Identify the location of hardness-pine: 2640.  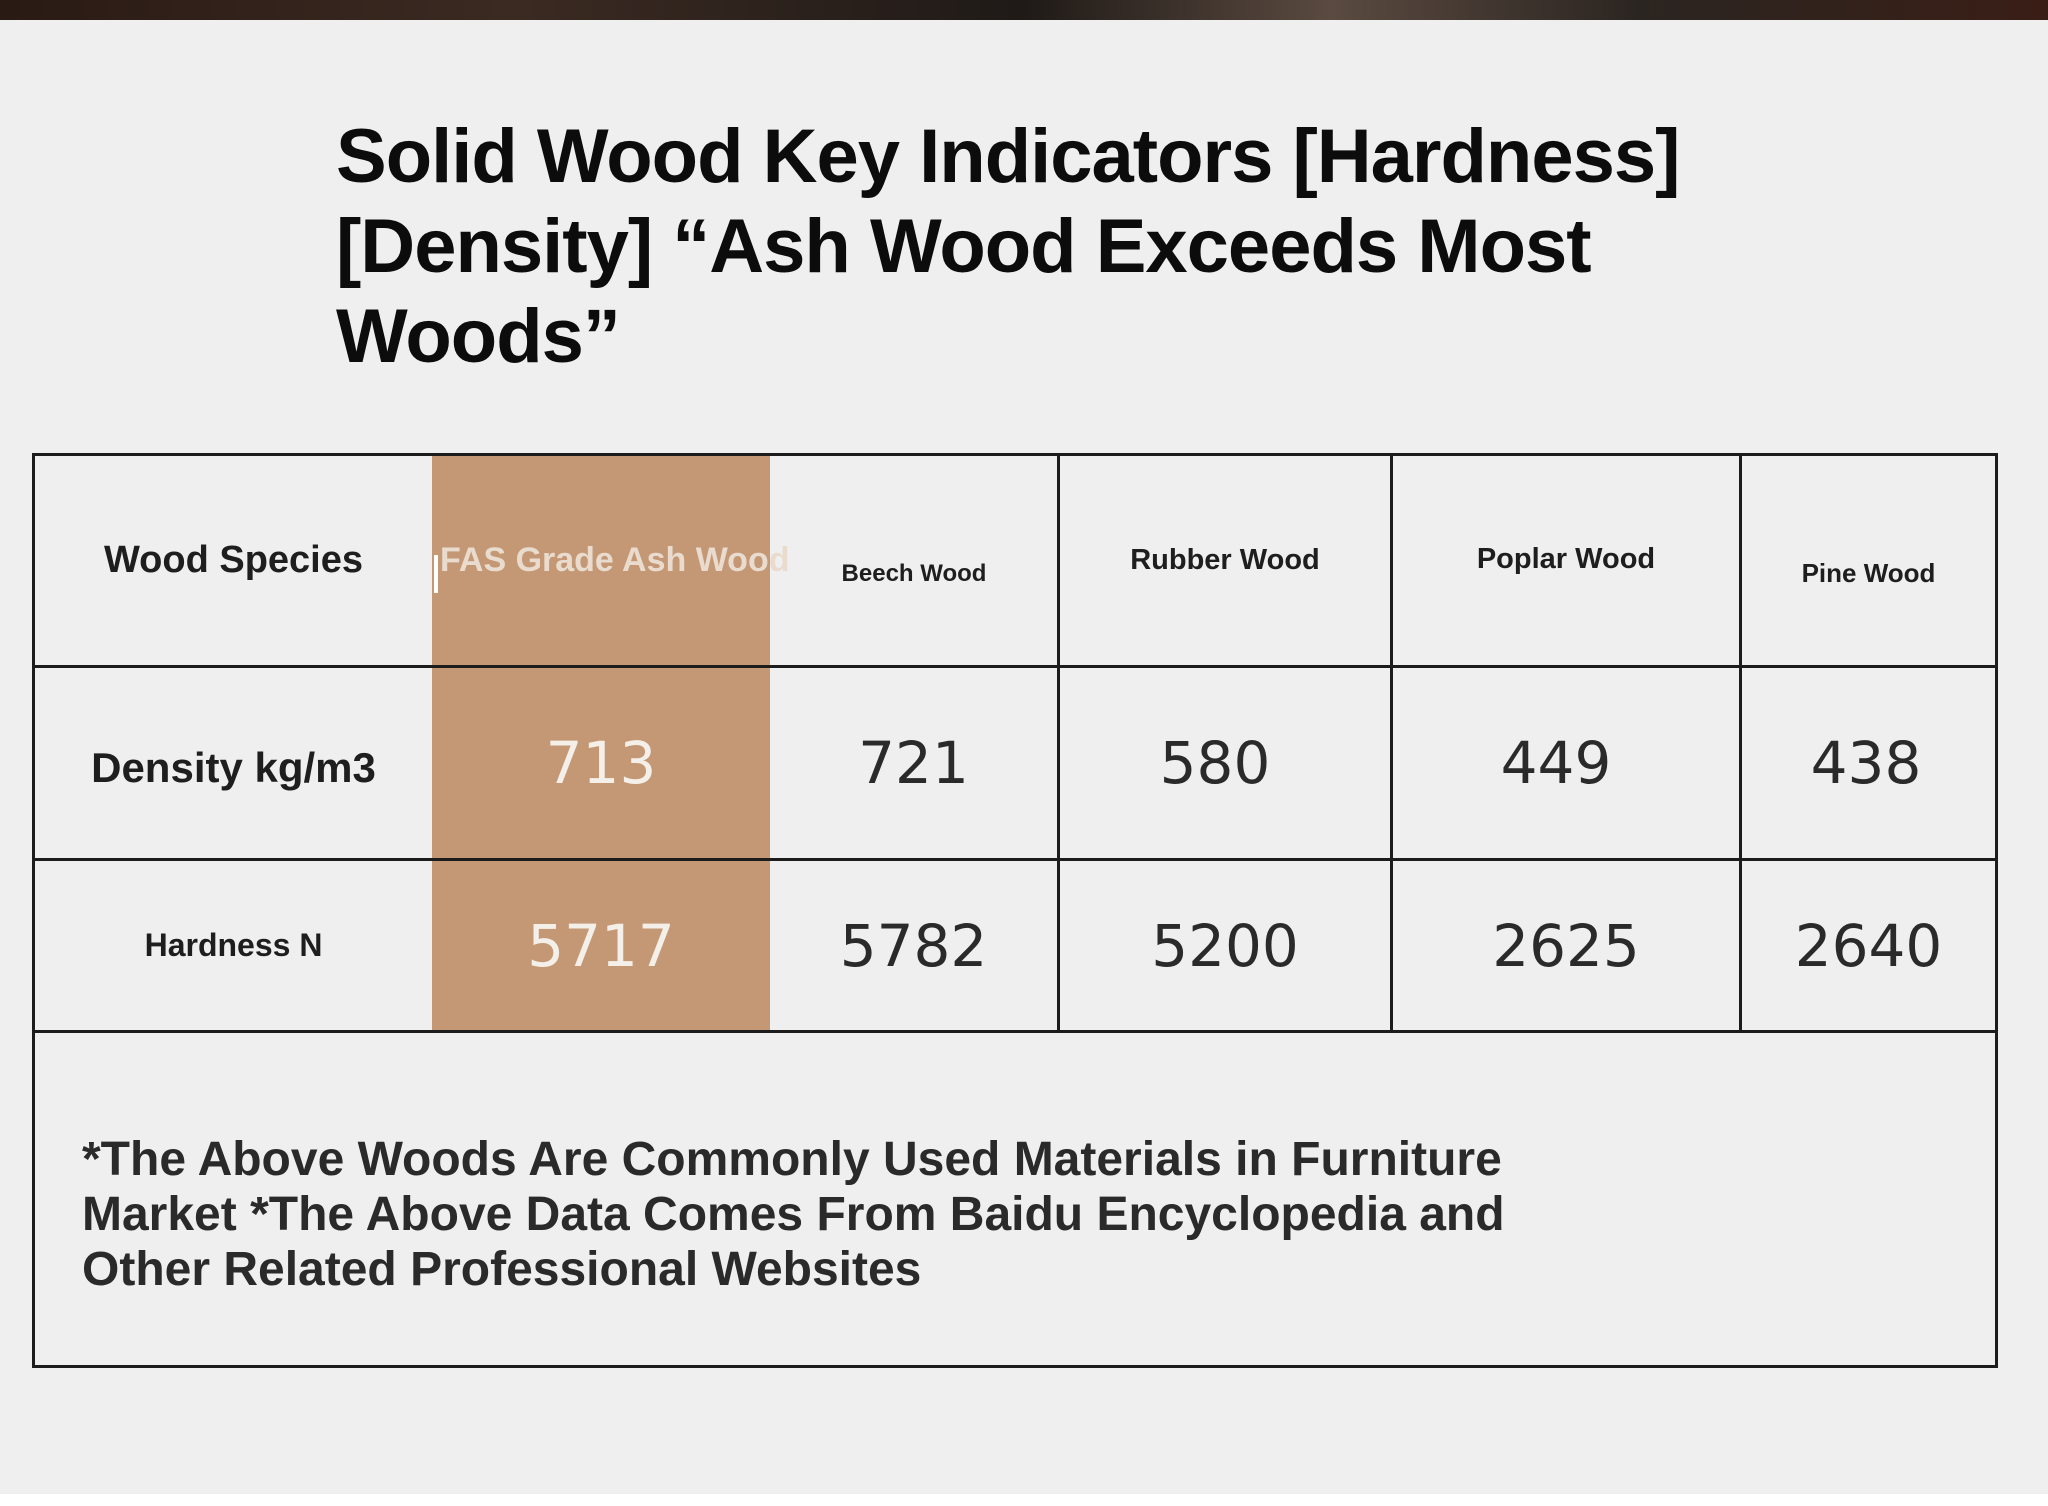
(1868, 945).